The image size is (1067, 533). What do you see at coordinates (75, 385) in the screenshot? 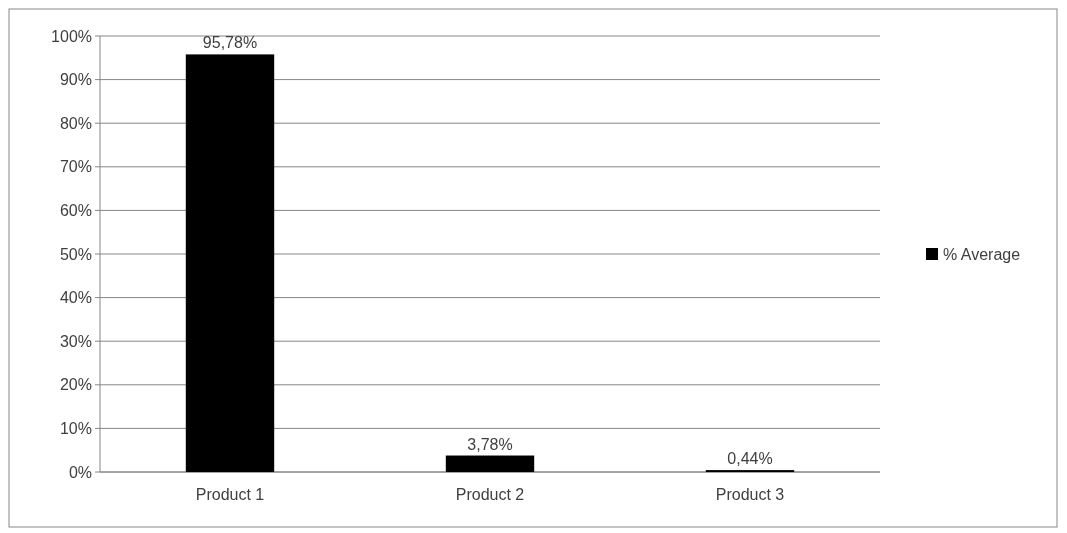
I see `y-tick-label: 20%` at bounding box center [75, 385].